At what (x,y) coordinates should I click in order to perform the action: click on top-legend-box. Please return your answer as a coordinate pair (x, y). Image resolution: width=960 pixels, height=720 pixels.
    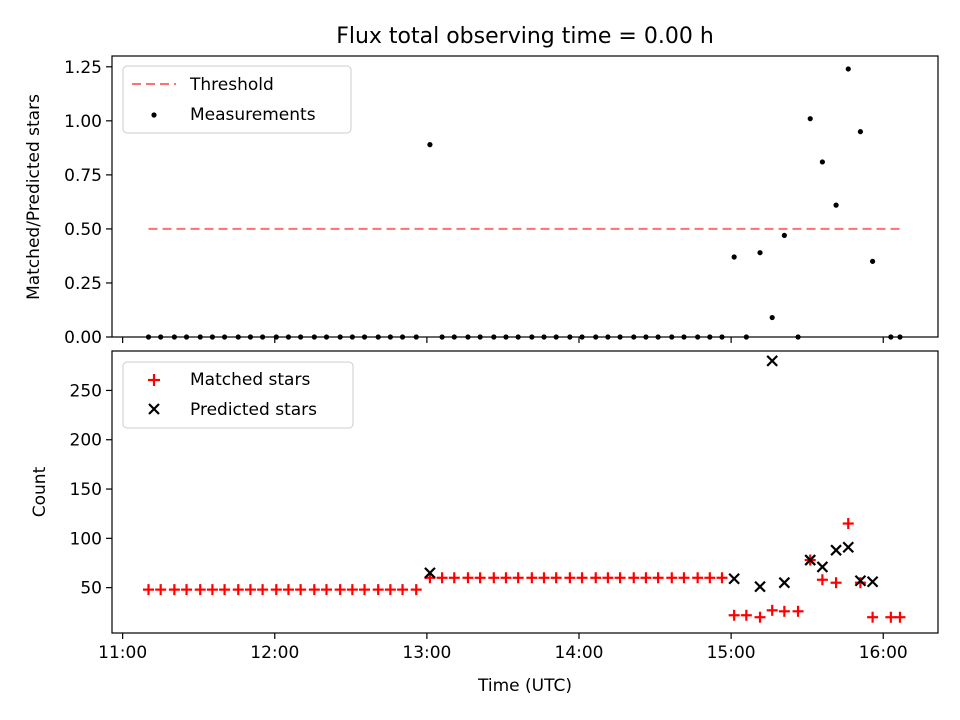
    Looking at the image, I should click on (237, 99).